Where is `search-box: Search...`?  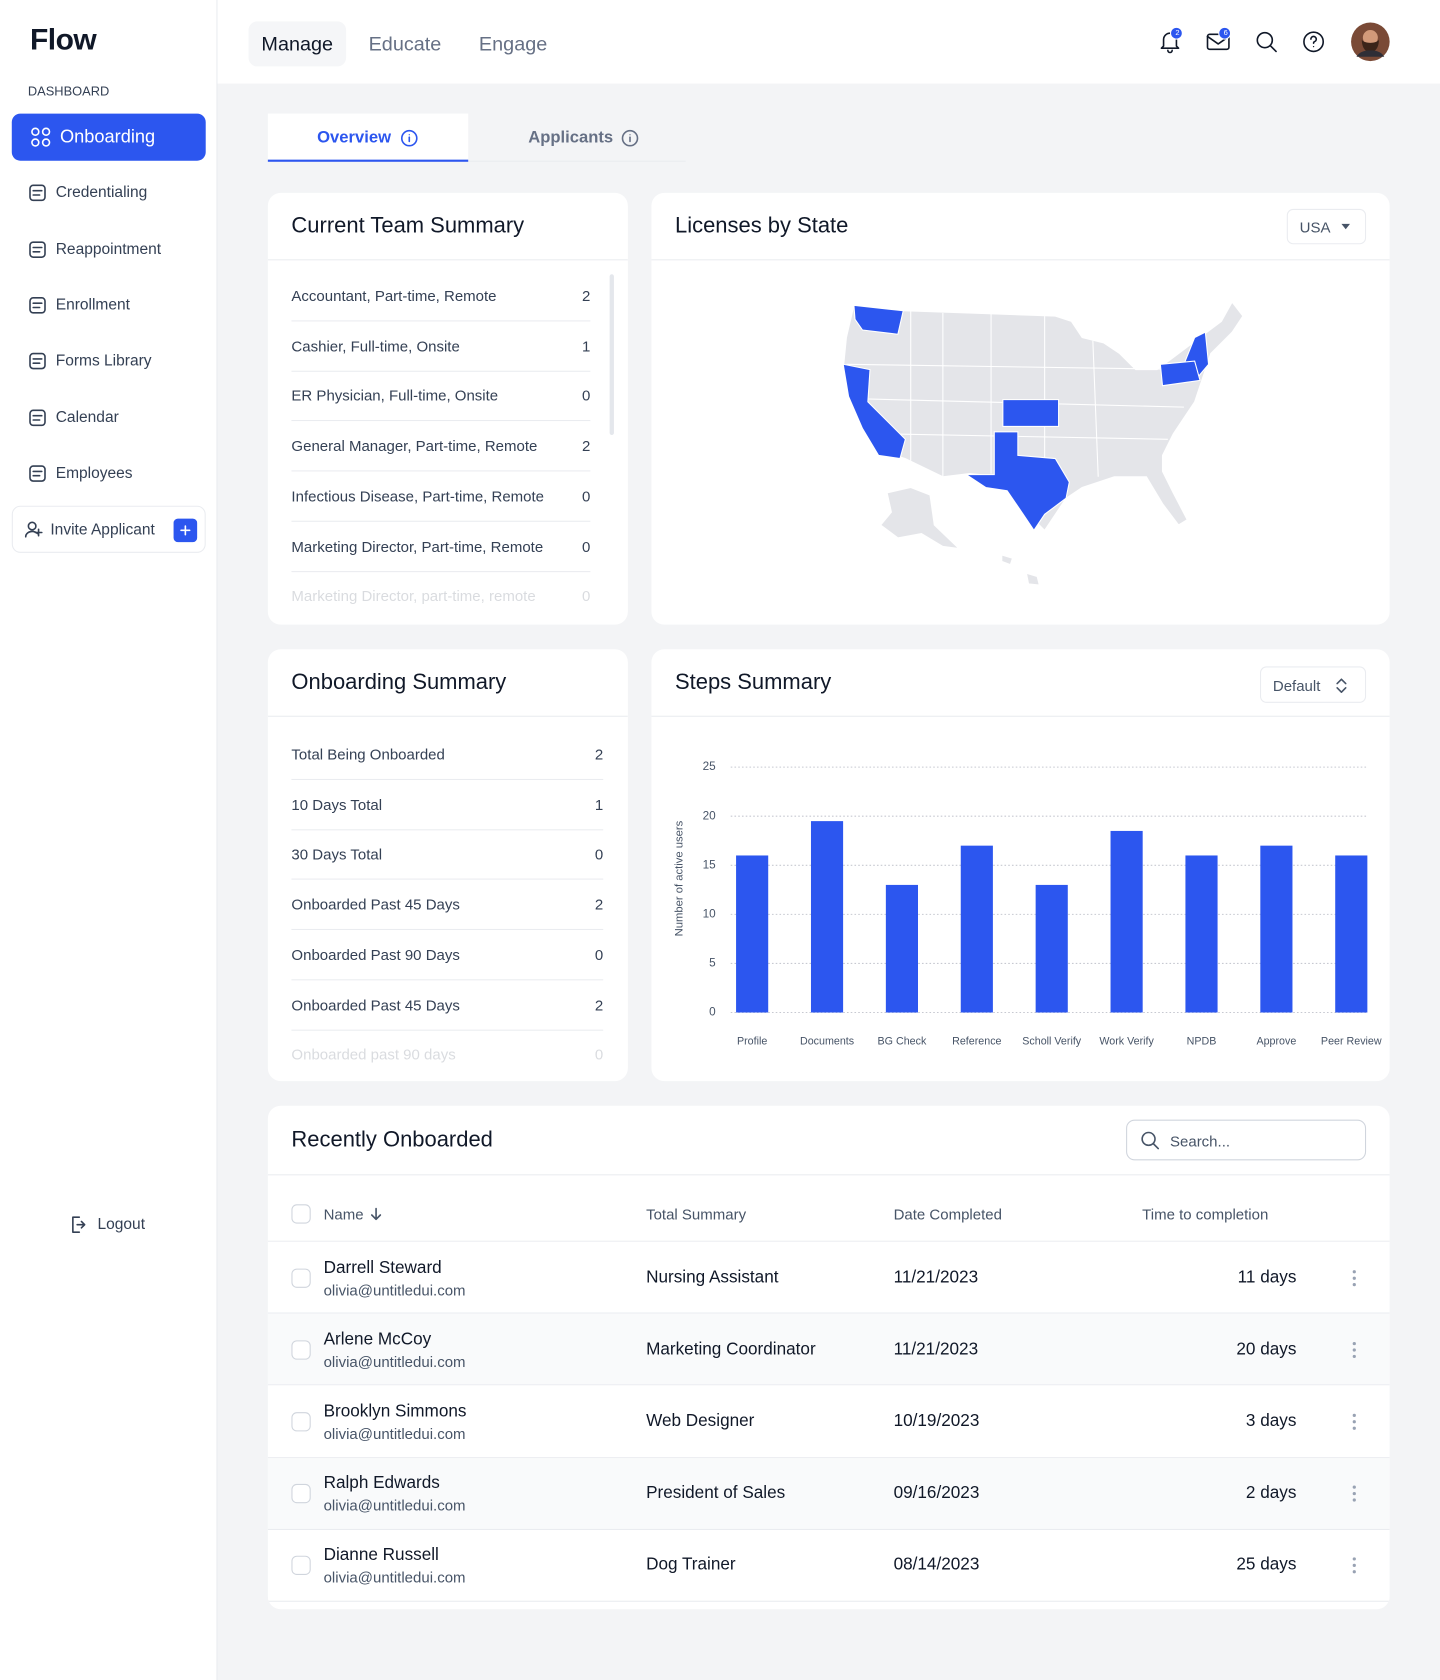 search-box: Search... is located at coordinates (1246, 1140).